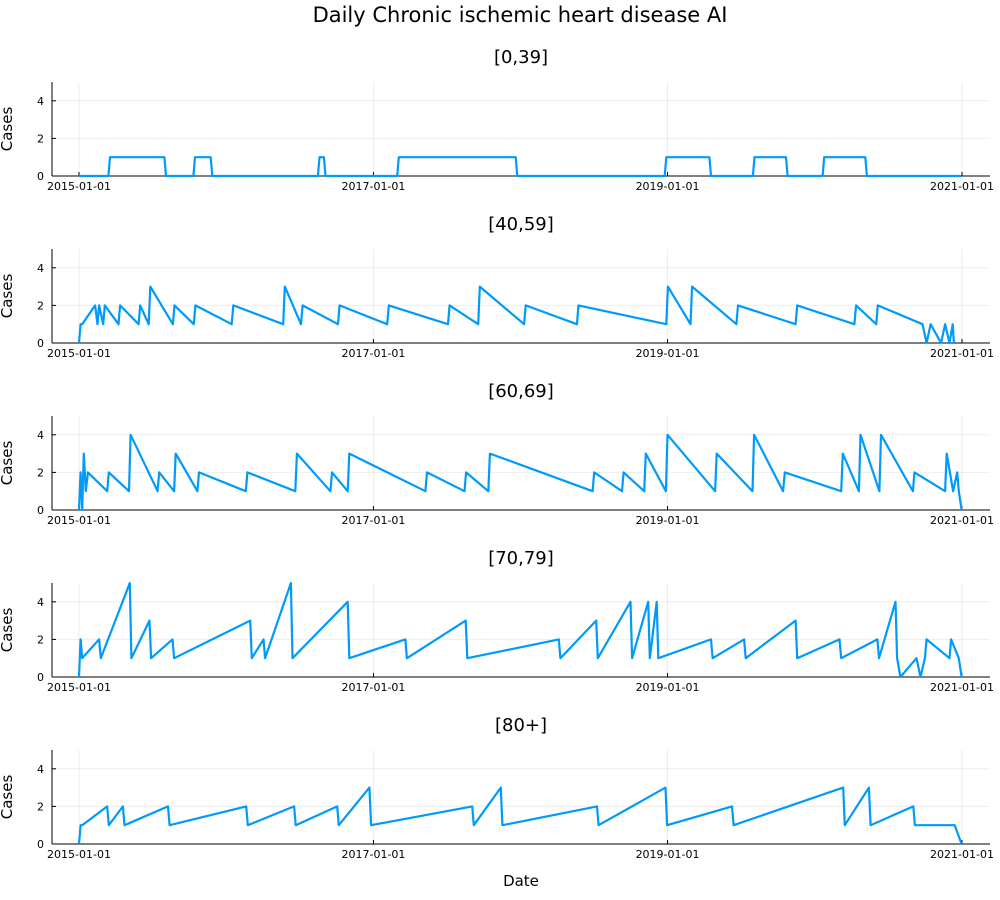  What do you see at coordinates (521, 57) in the screenshot?
I see `subplot-title: [0,39]` at bounding box center [521, 57].